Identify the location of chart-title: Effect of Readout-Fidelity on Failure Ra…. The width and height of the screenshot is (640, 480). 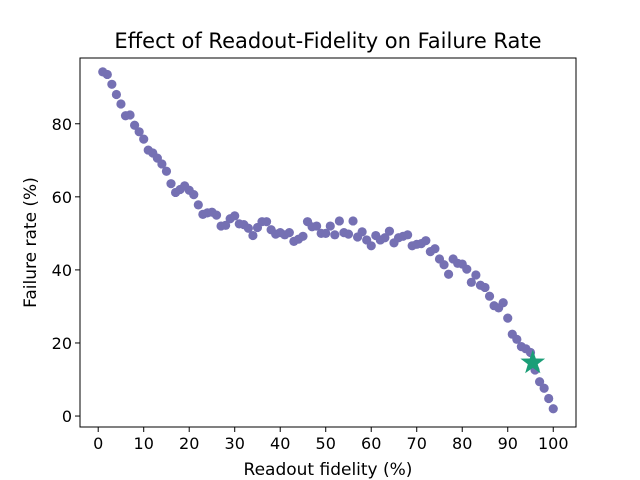
(327, 41).